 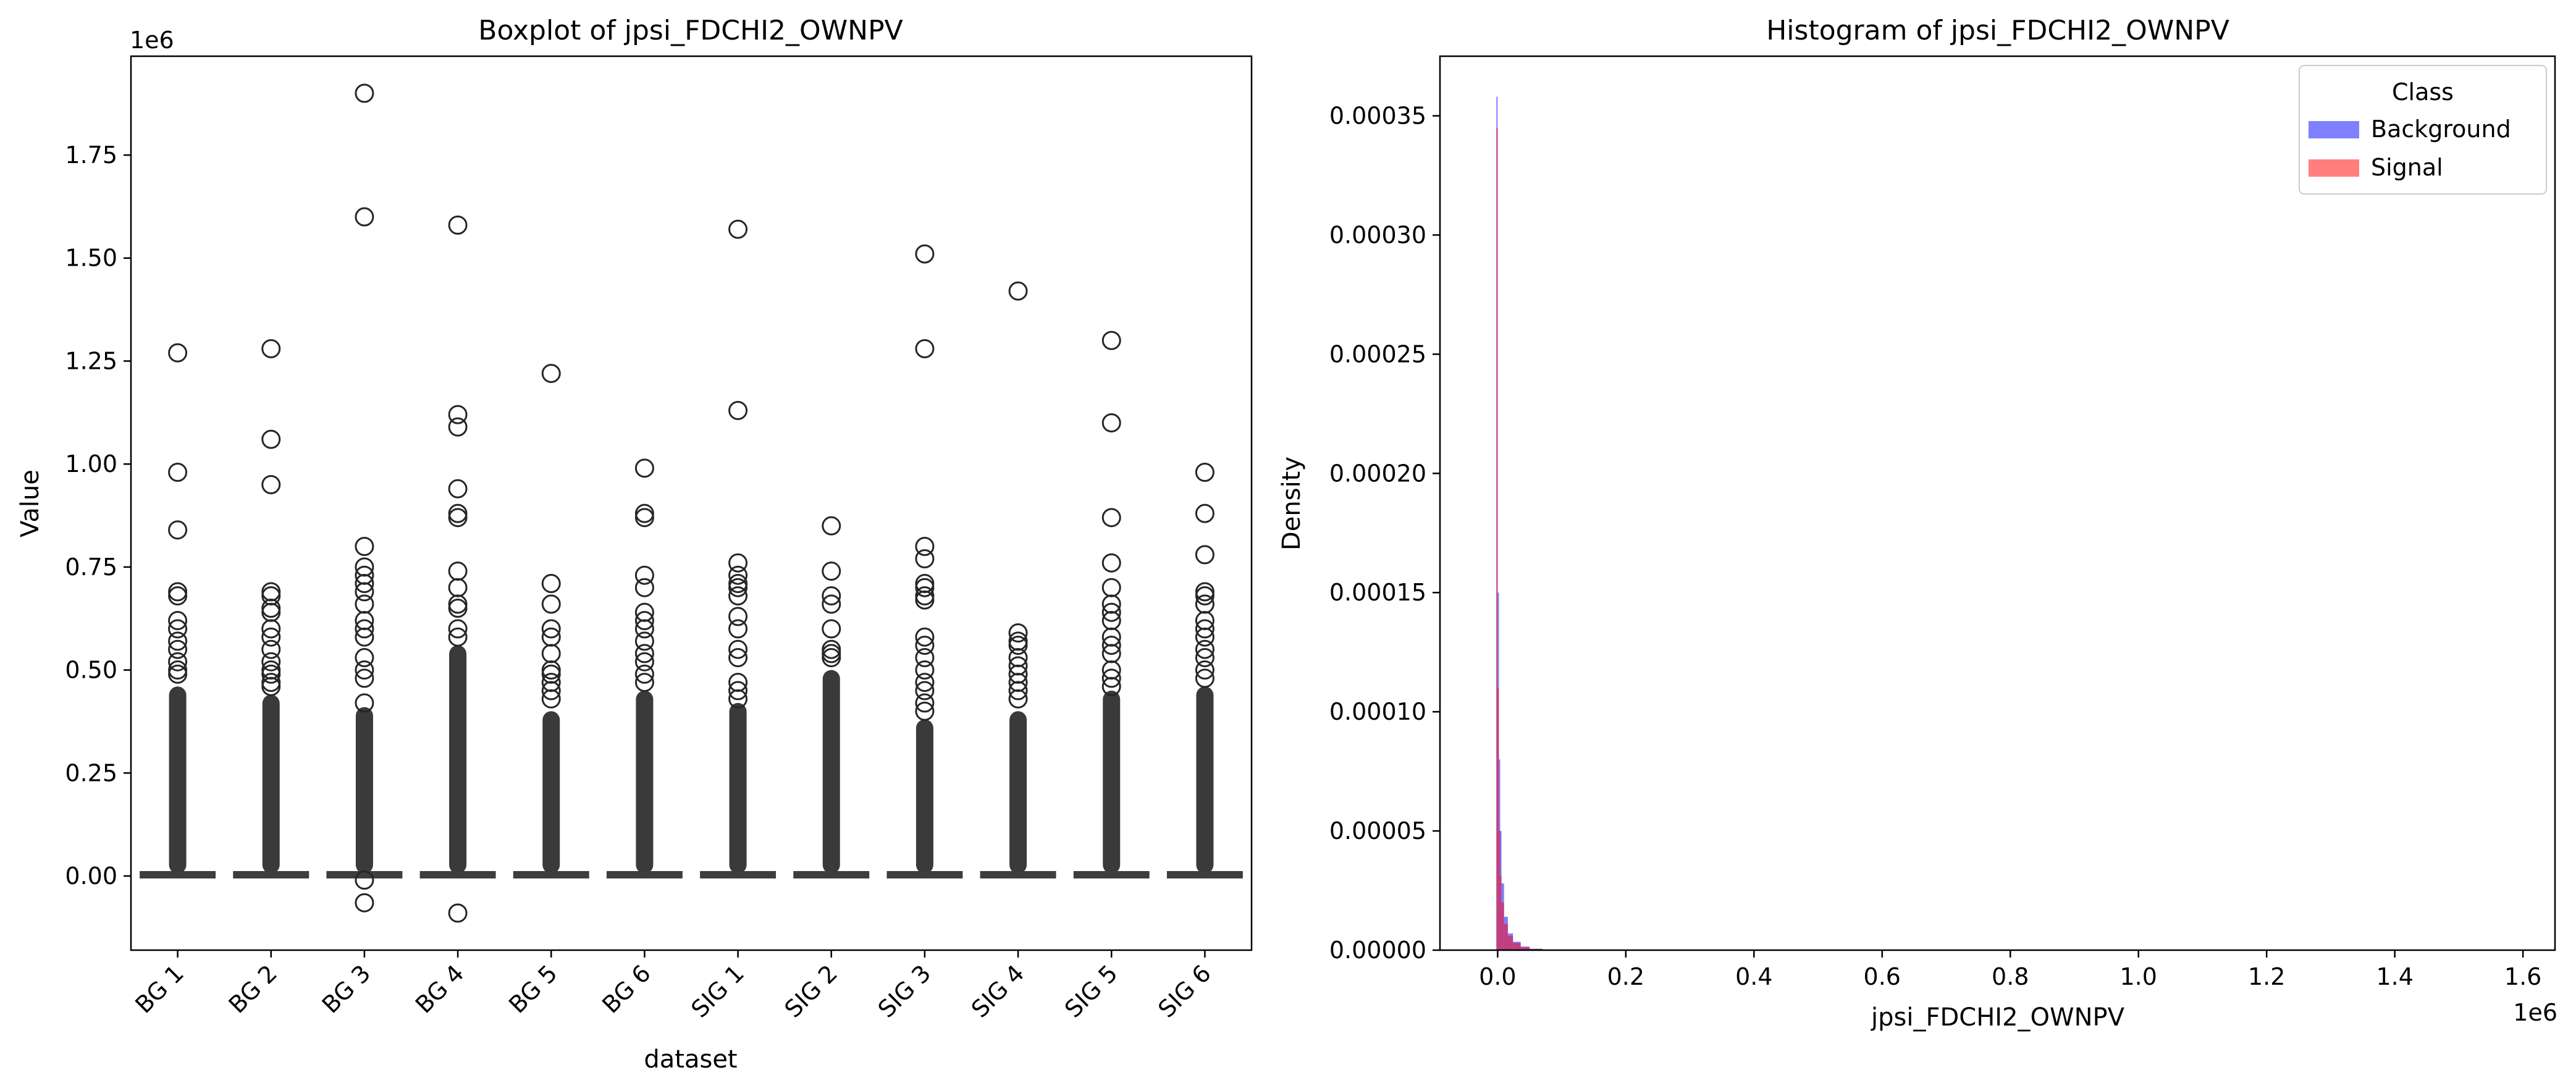 What do you see at coordinates (2535, 1012) in the screenshot?
I see `histogram-x-offset-label: 1e6` at bounding box center [2535, 1012].